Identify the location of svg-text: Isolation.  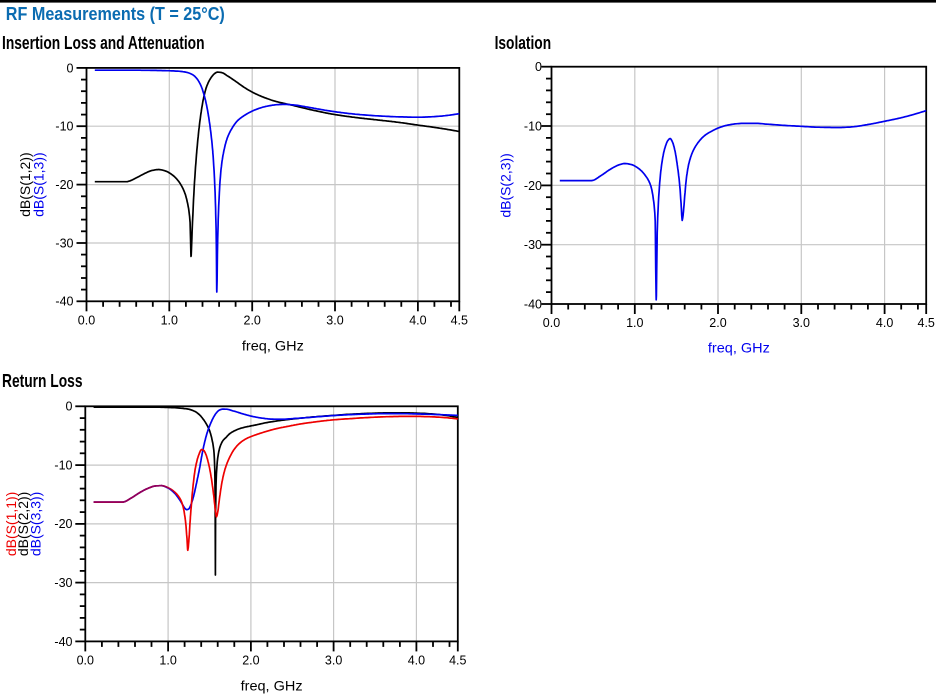
(523, 43).